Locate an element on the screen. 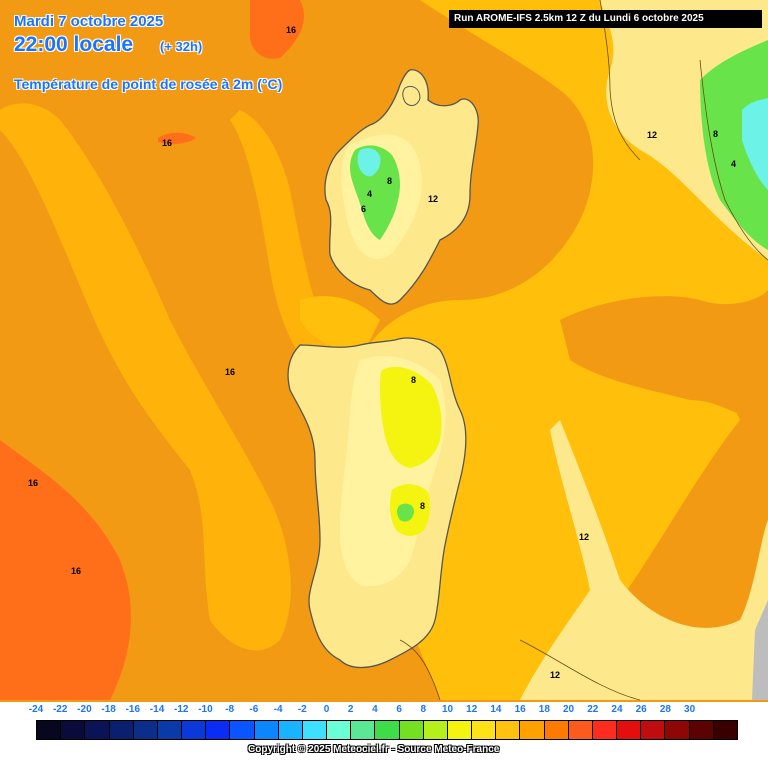 The image size is (768, 768). legend-tick-label: 6 is located at coordinates (399, 709).